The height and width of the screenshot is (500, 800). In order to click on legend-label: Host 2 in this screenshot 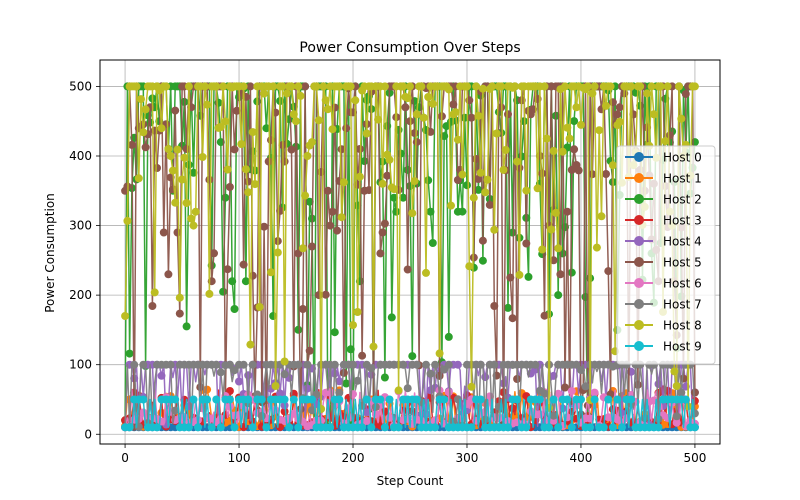, I will do `click(682, 200)`.